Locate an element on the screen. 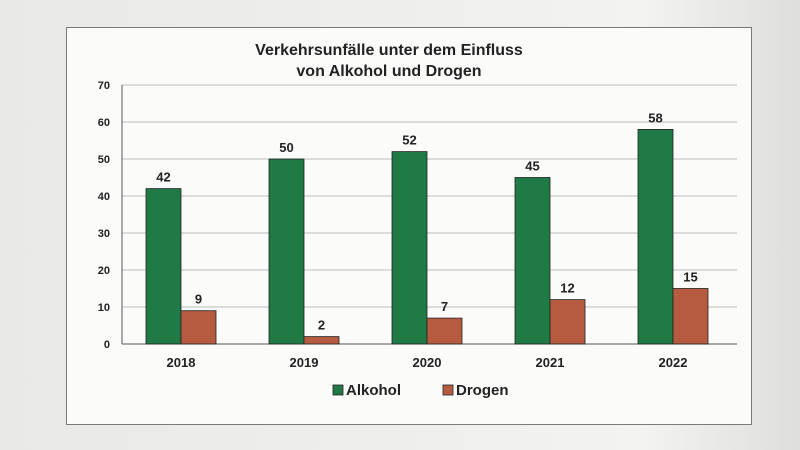  y-tick-label: 10 is located at coordinates (104, 308).